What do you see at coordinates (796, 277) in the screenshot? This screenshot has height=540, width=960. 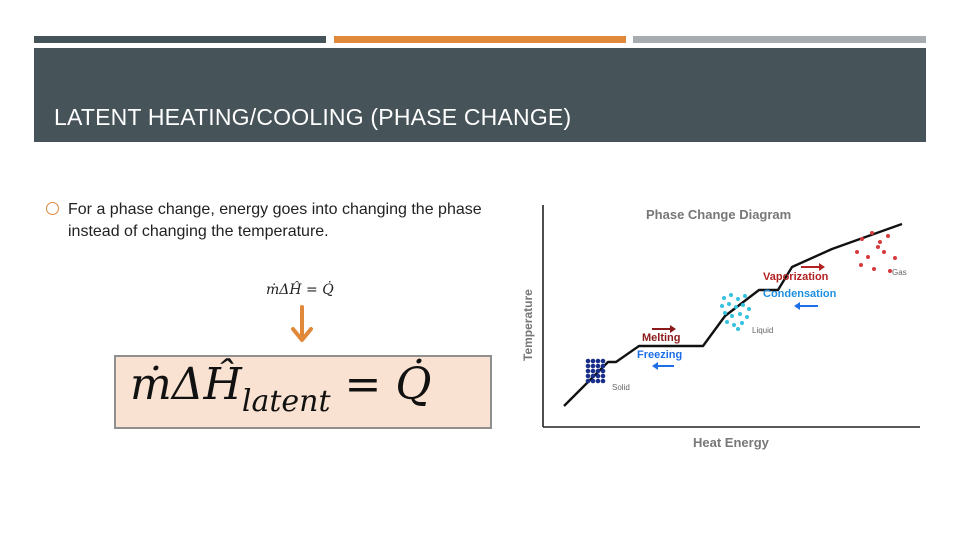 I see `vaporization-label: Vaporization` at bounding box center [796, 277].